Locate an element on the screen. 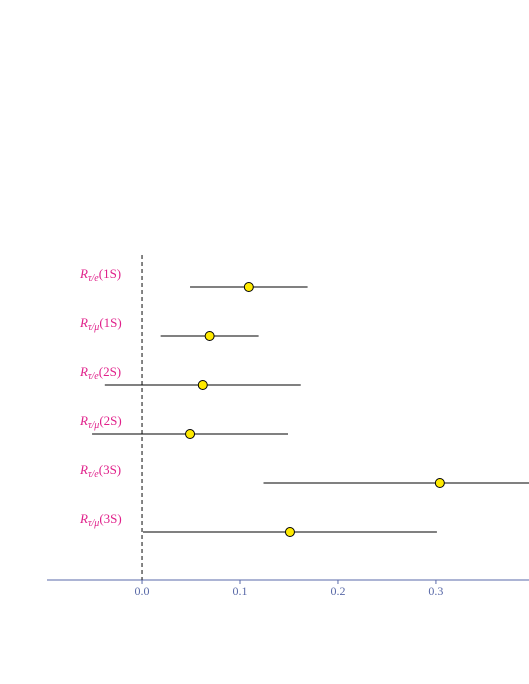  row-label: Rτ/e(2S) is located at coordinates (100, 373).